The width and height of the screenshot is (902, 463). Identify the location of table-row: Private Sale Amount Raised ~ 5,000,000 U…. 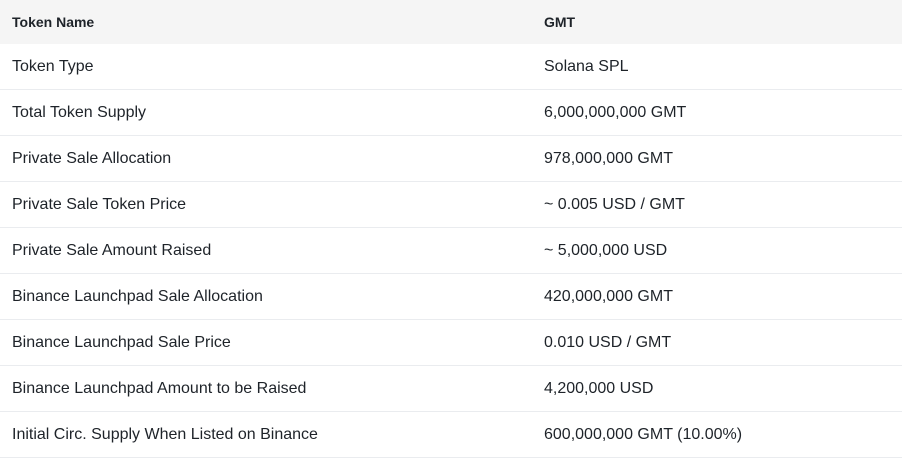
(451, 250).